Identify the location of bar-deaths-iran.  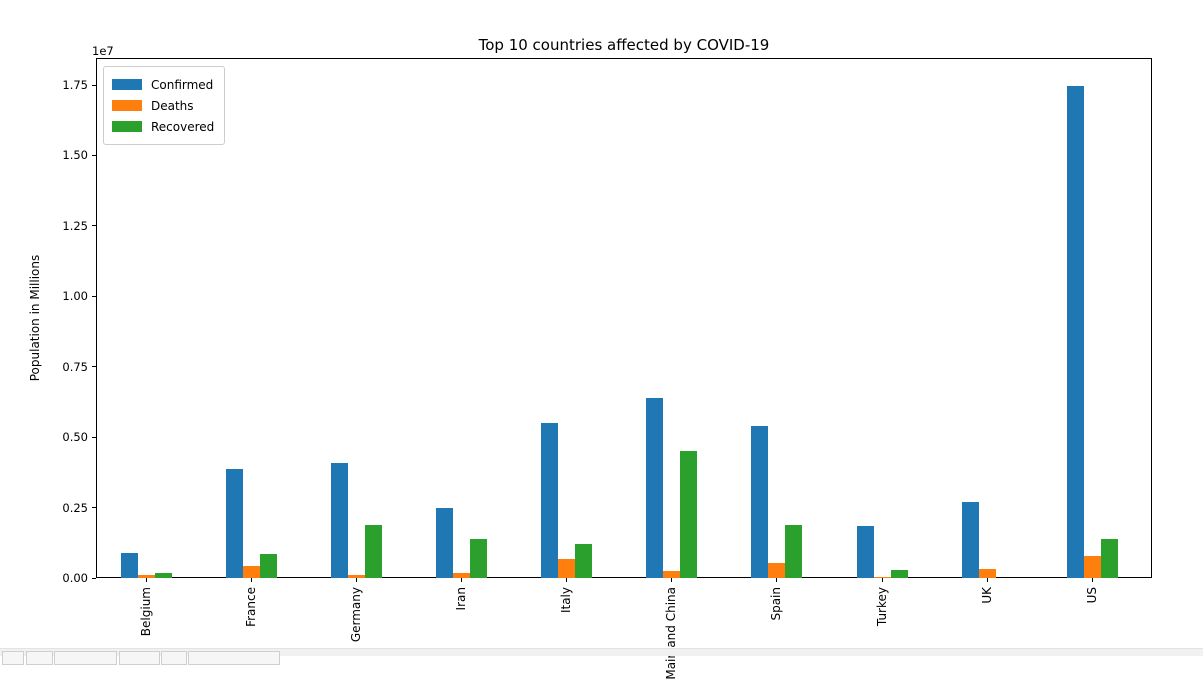
(461, 575).